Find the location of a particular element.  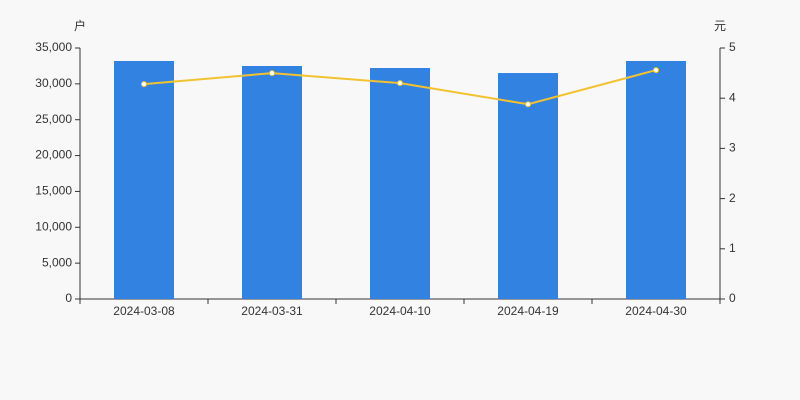

y-tick-label: 5,000 is located at coordinates (57, 262).